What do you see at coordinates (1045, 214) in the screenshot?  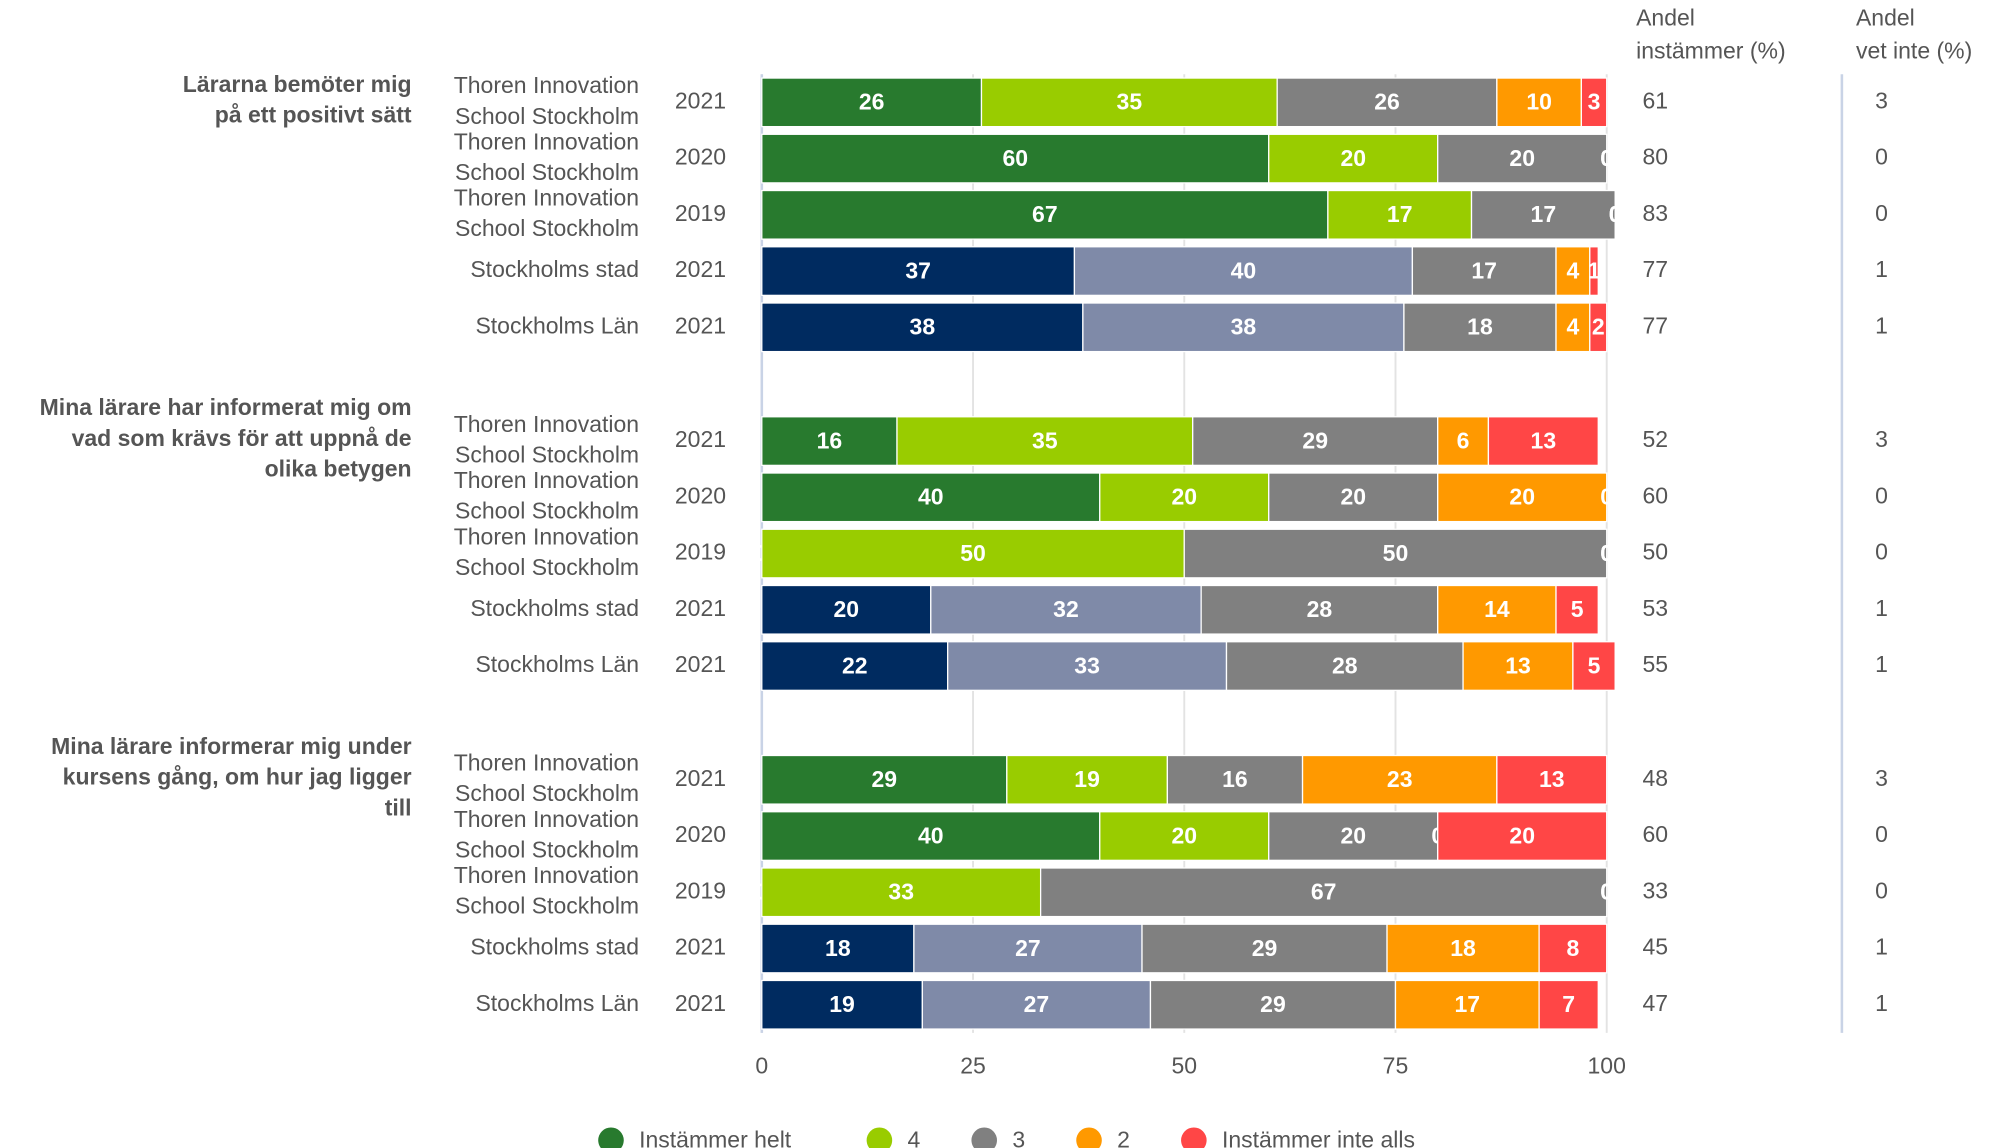 I see `bar-value-label: 67` at bounding box center [1045, 214].